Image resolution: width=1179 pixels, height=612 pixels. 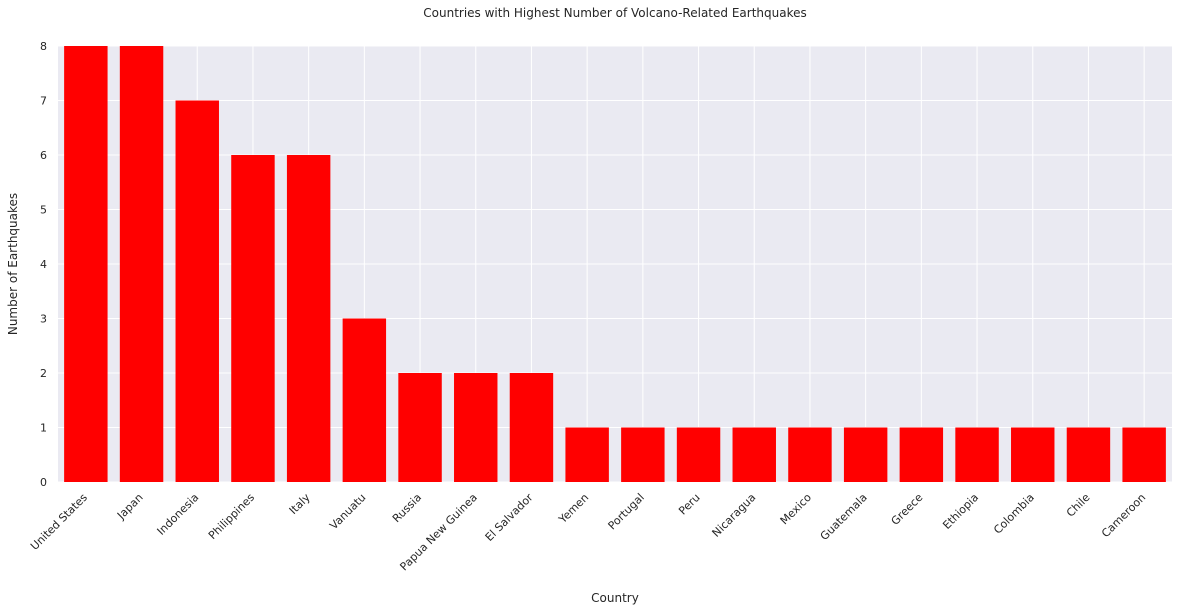 What do you see at coordinates (43, 428) in the screenshot?
I see `y-tick-label: 1` at bounding box center [43, 428].